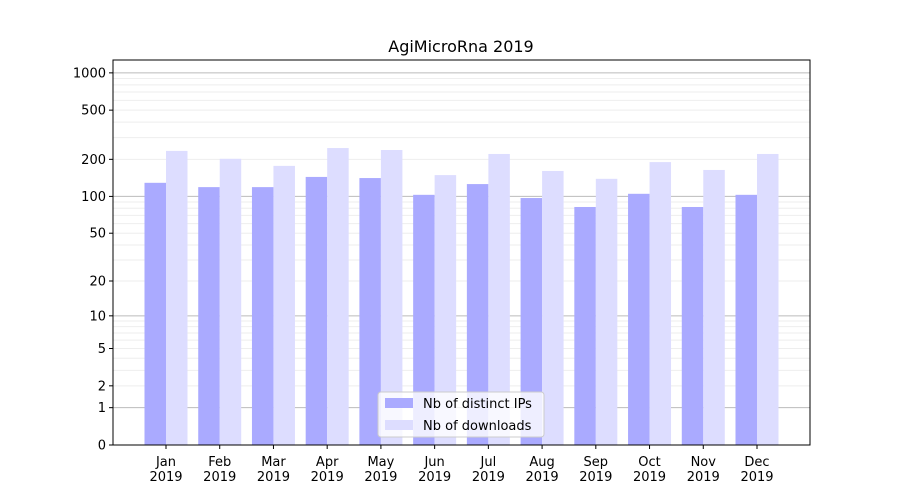 The width and height of the screenshot is (900, 504). Describe the element at coordinates (219, 470) in the screenshot. I see `x-tick-label: Feb 2019` at that location.